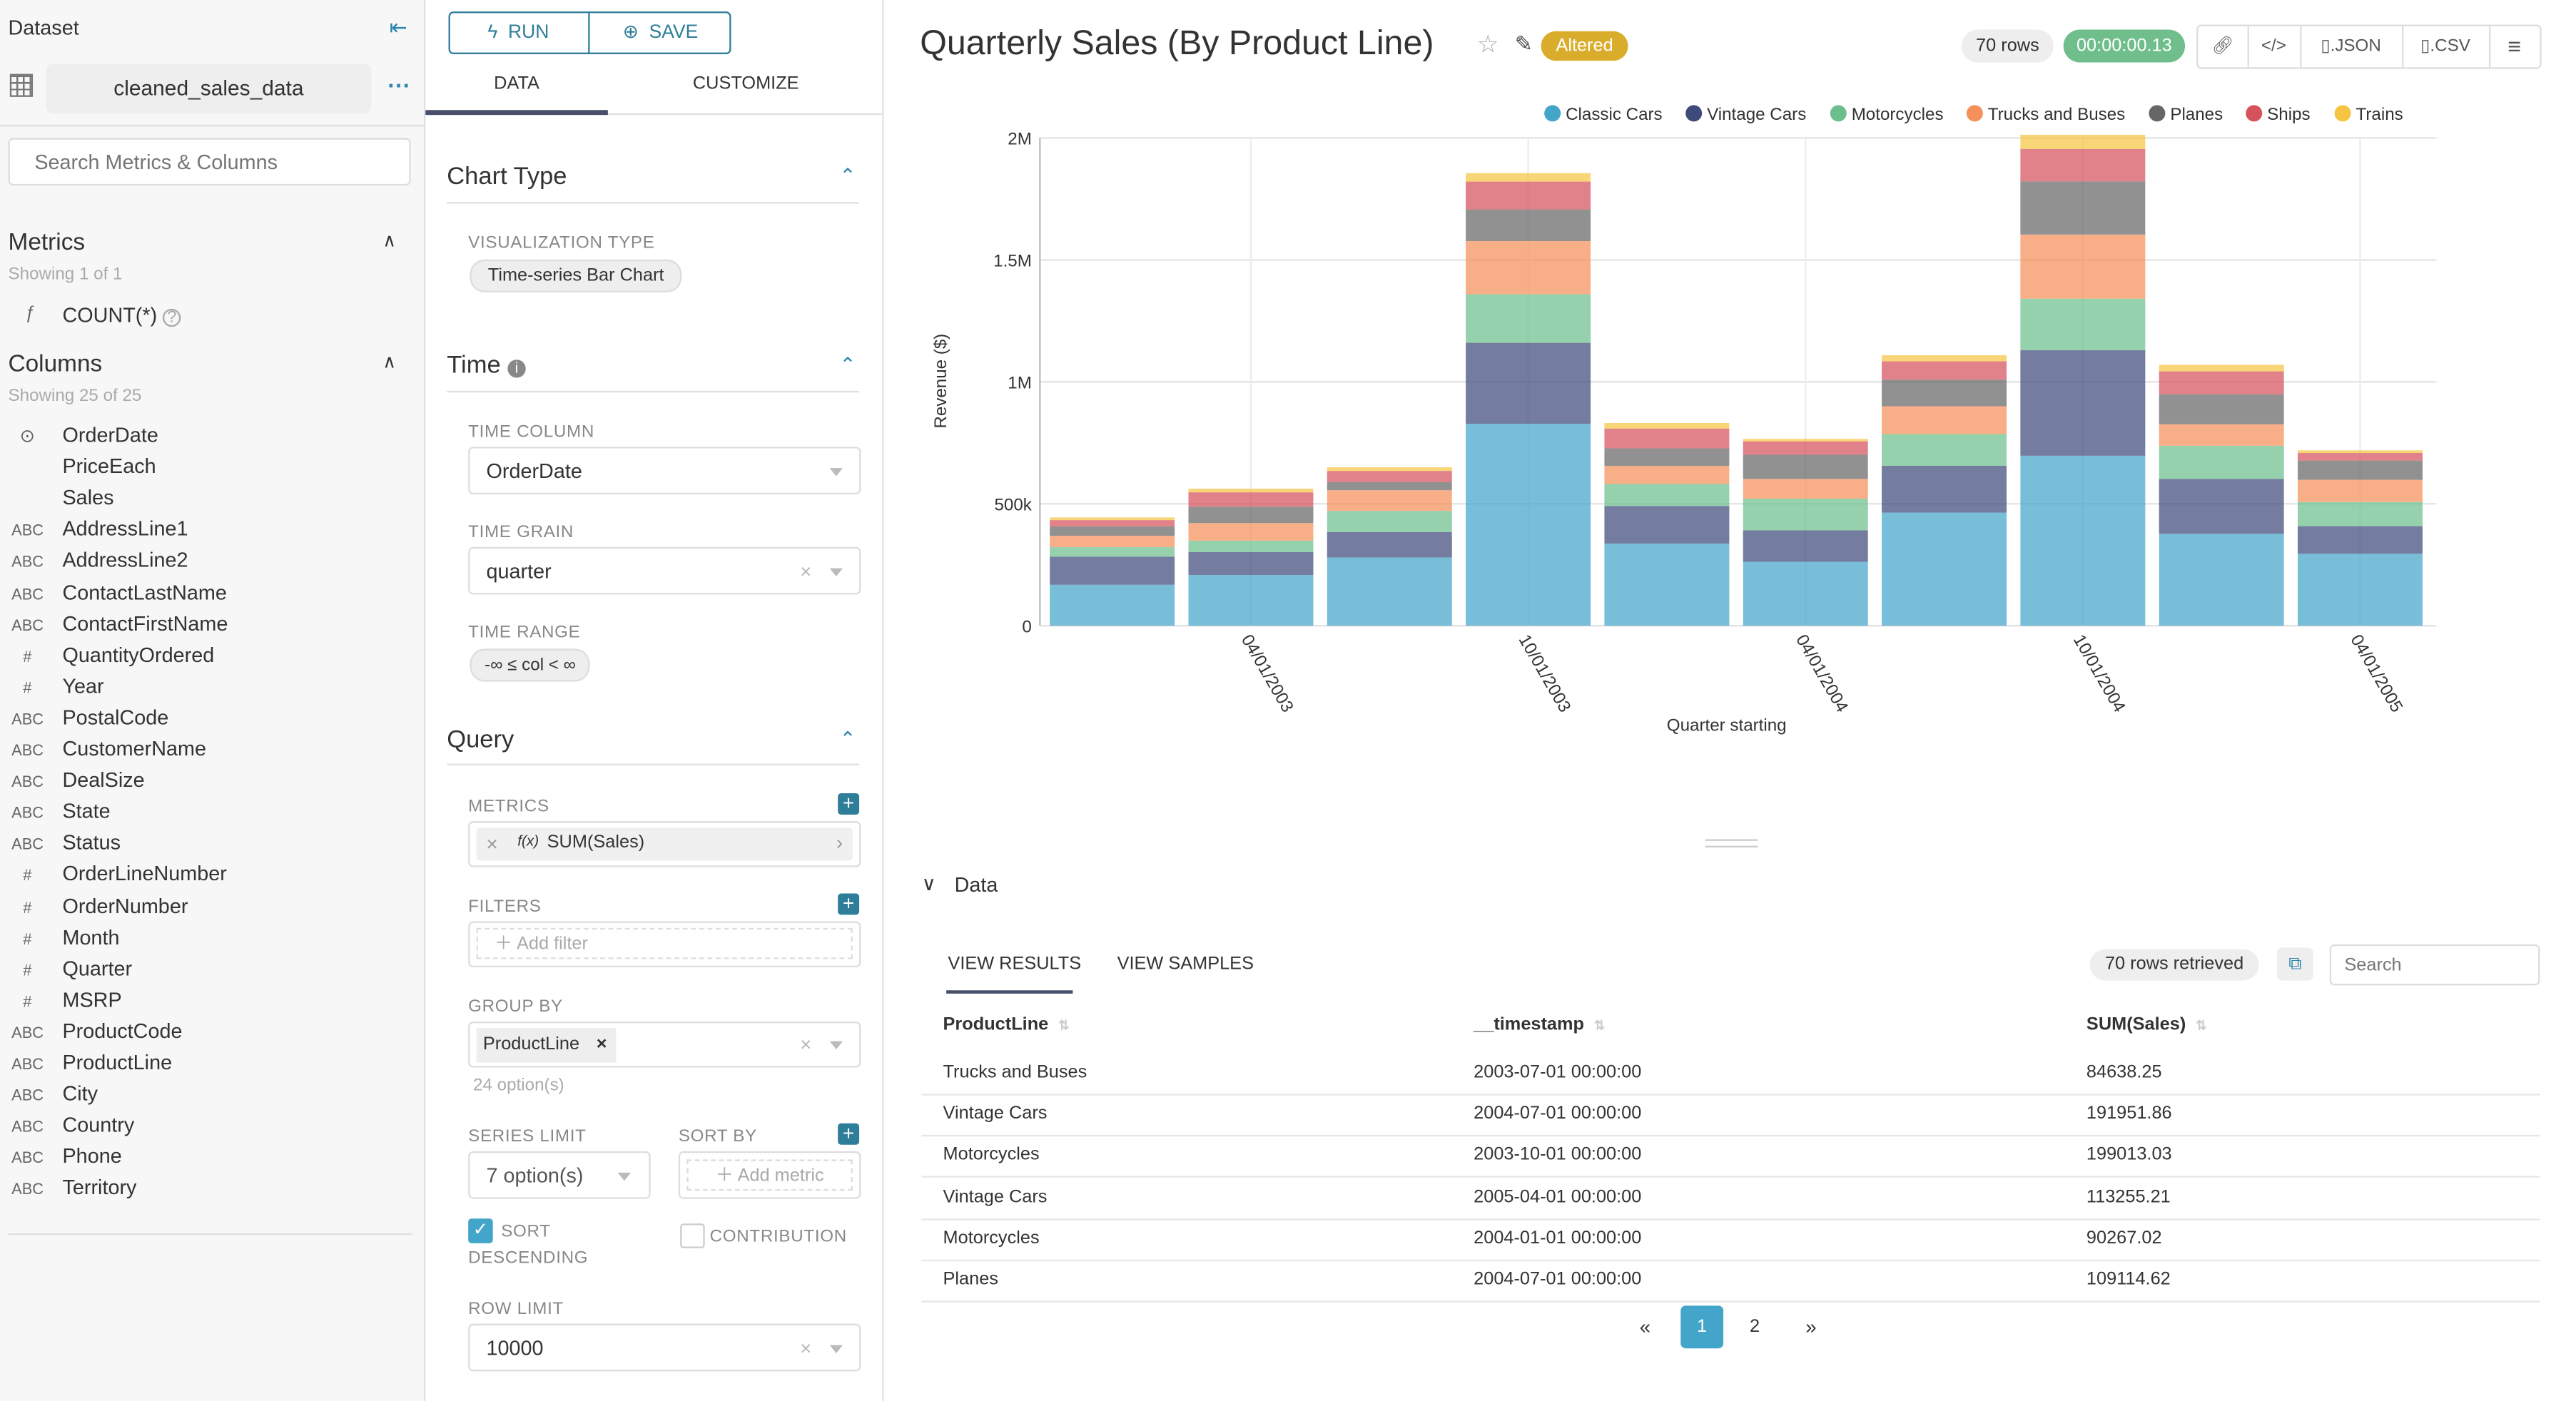 The height and width of the screenshot is (1401, 2576). I want to click on legend-item: Classic Cars, so click(1614, 114).